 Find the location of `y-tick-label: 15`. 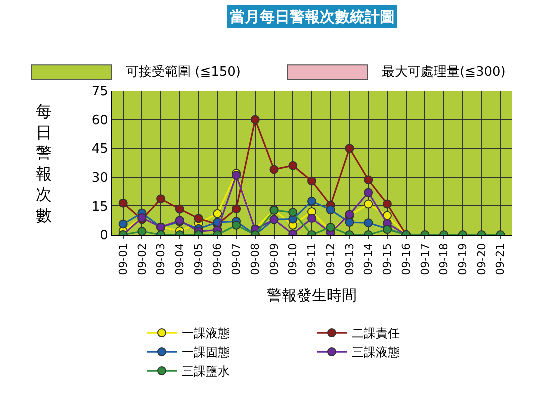

y-tick-label: 15 is located at coordinates (100, 207).